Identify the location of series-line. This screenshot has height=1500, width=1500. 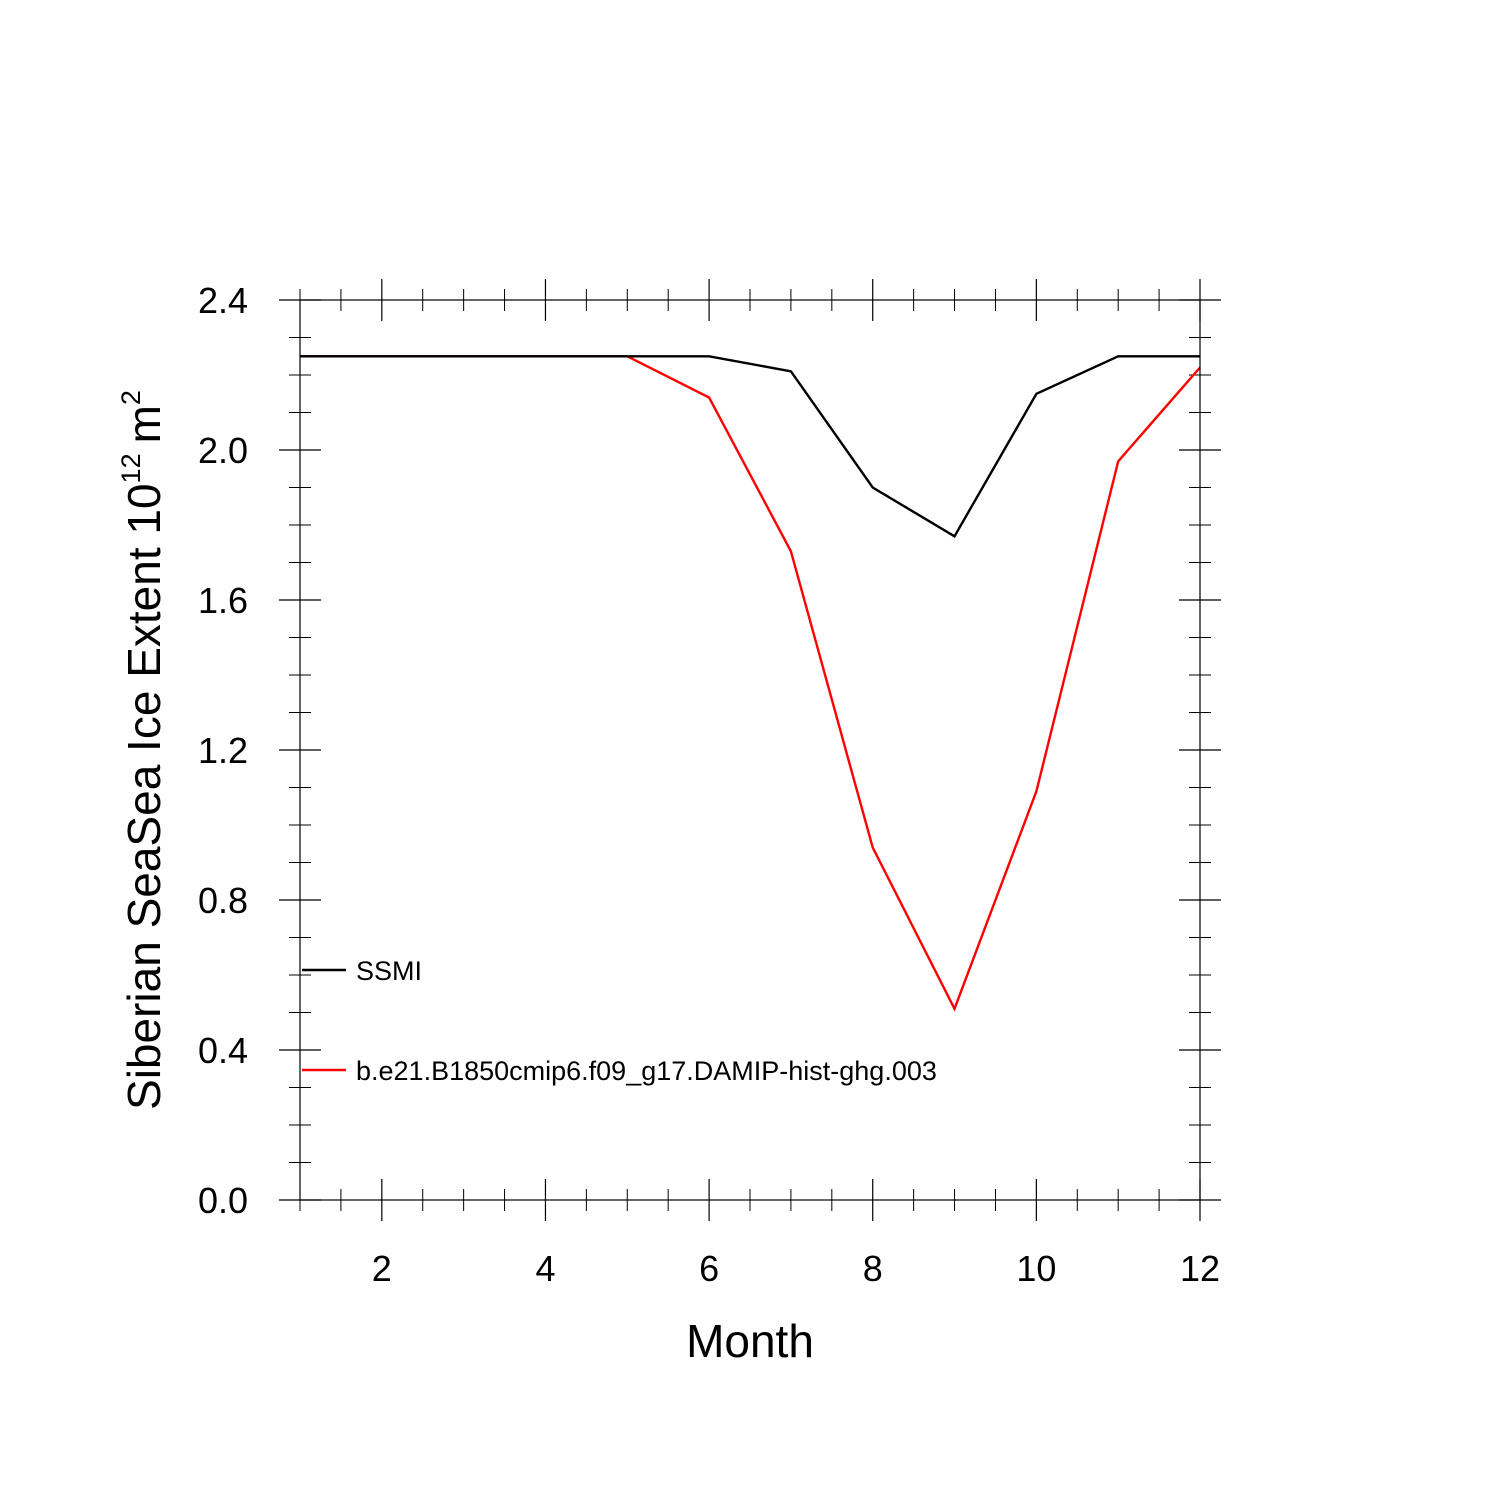
(750, 446).